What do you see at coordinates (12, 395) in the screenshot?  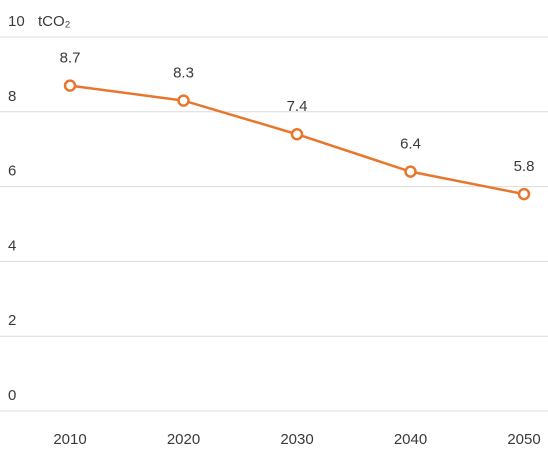 I see `y-tick-label: 0` at bounding box center [12, 395].